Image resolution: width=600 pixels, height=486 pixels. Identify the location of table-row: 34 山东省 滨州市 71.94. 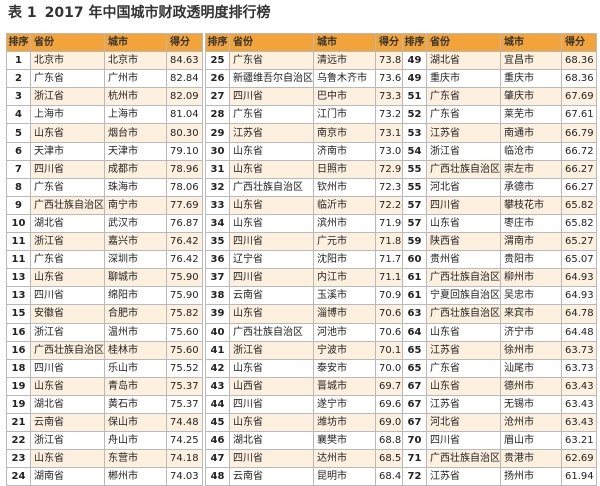
(308, 223).